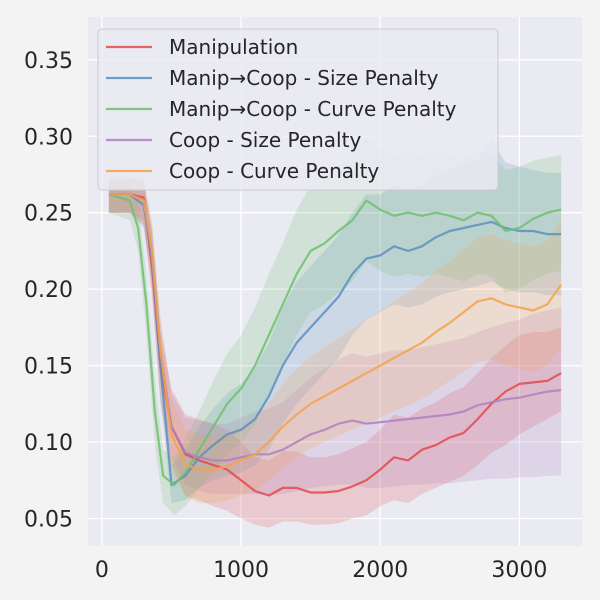 The image size is (600, 600). Describe the element at coordinates (48, 61) in the screenshot. I see `y-tick-label: 0.35` at that location.